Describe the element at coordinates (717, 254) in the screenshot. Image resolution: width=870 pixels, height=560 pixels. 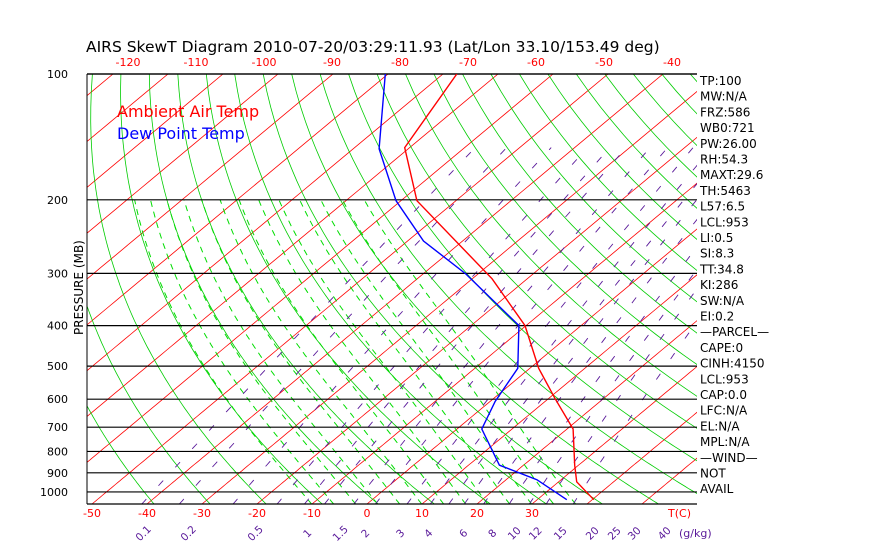
I see `stability-index-label: SI:8.3` at that location.